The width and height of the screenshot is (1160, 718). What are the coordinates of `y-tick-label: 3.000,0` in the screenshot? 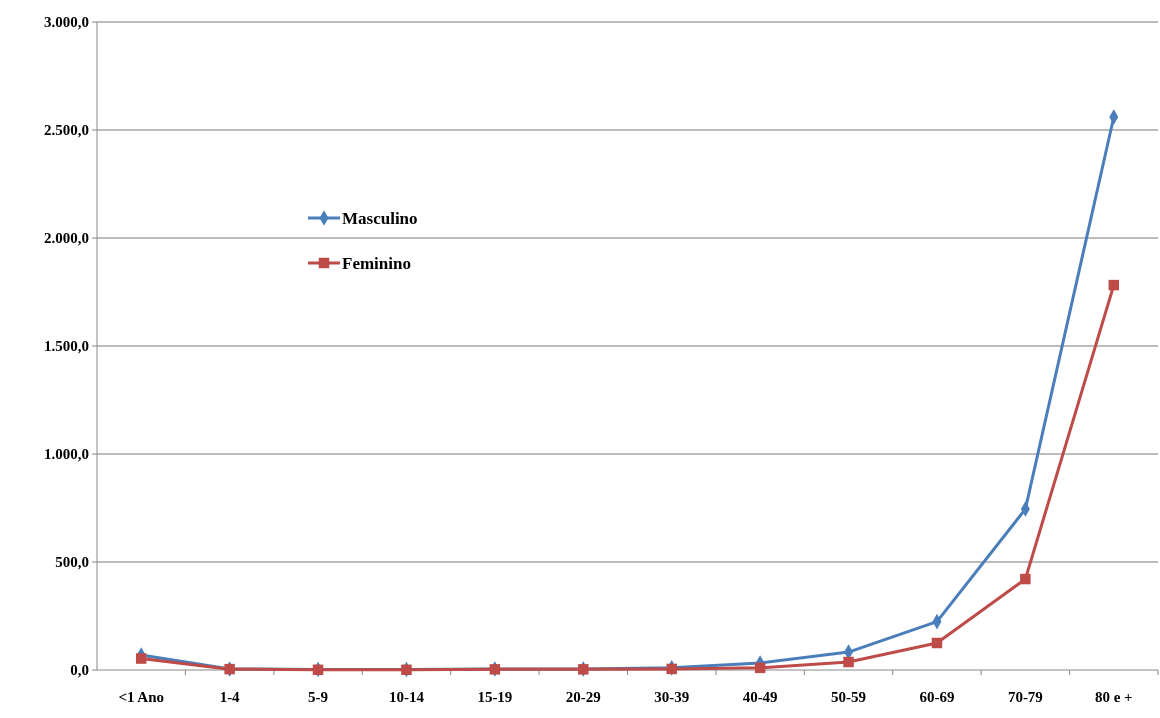 It's located at (66, 22).